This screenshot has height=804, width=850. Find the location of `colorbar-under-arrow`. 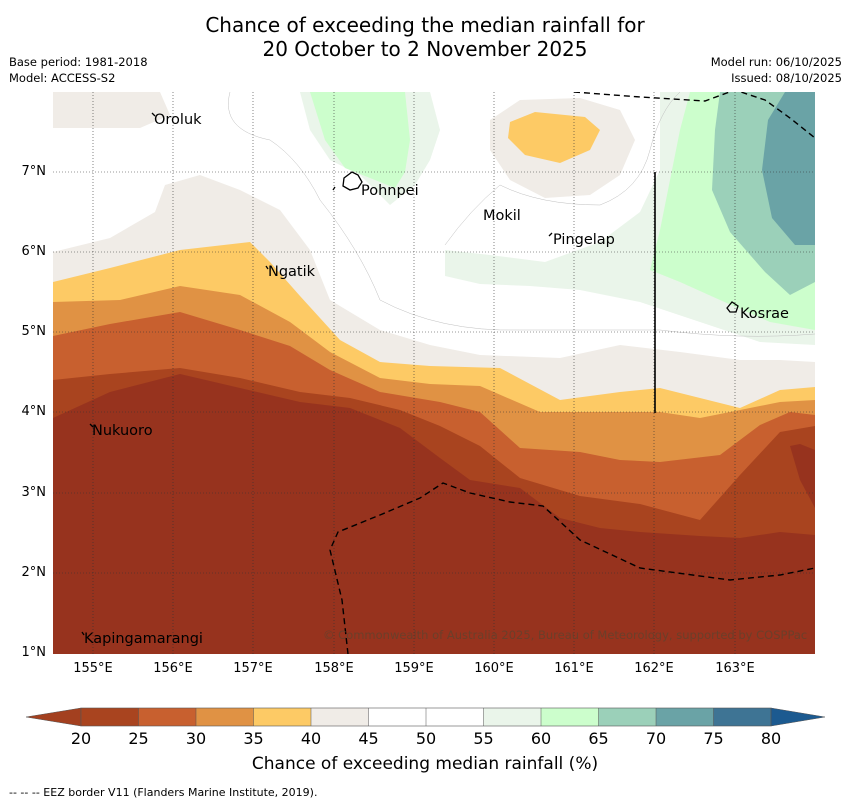

colorbar-under-arrow is located at coordinates (53, 717).